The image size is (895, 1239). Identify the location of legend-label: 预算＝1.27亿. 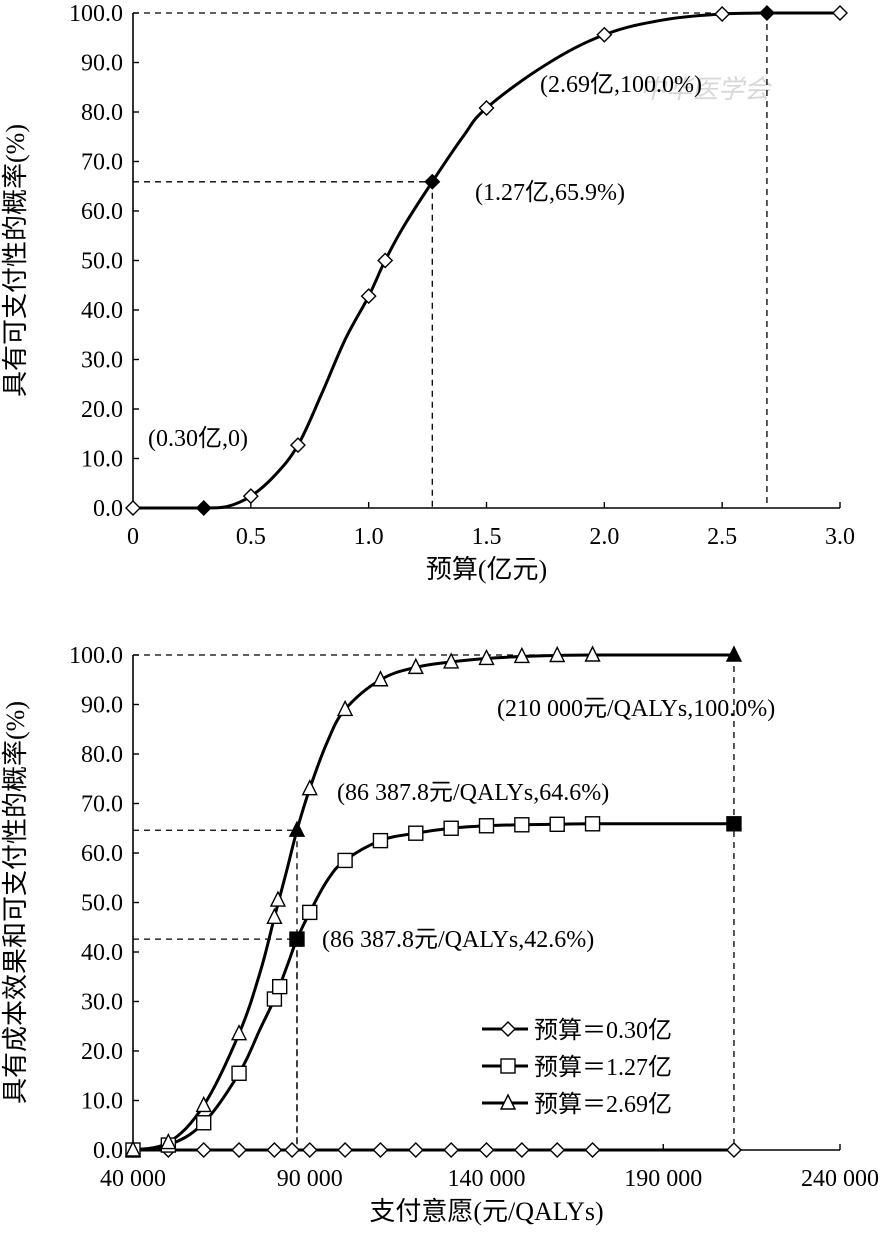
(603, 1067).